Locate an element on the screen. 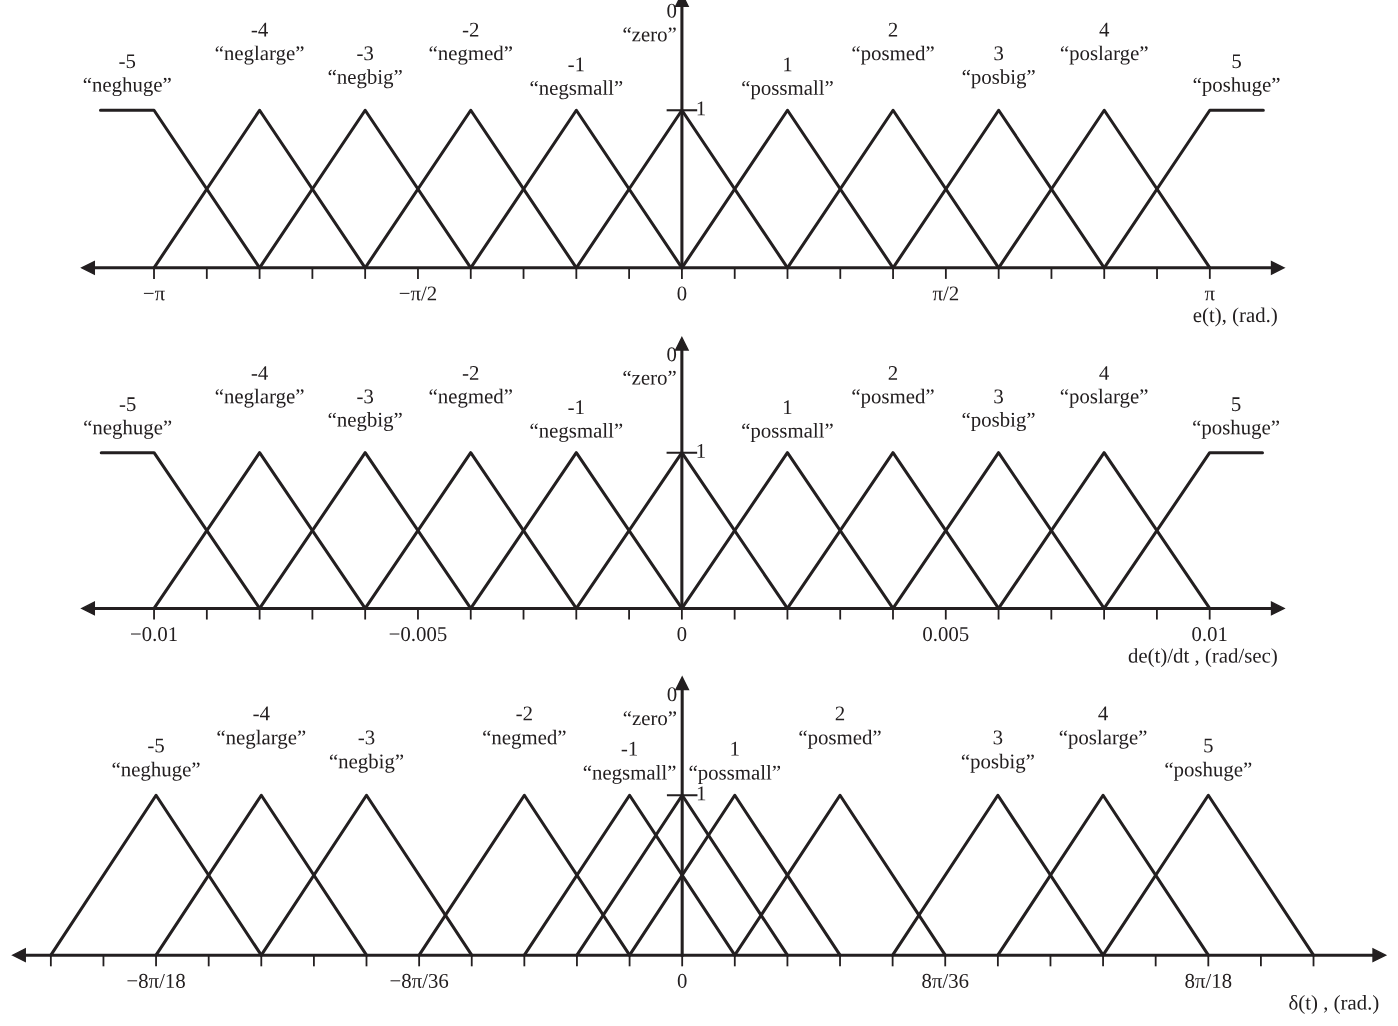 The width and height of the screenshot is (1398, 1026). x-axis-title: de(t)/dt , (rad/sec) is located at coordinates (1202, 658).